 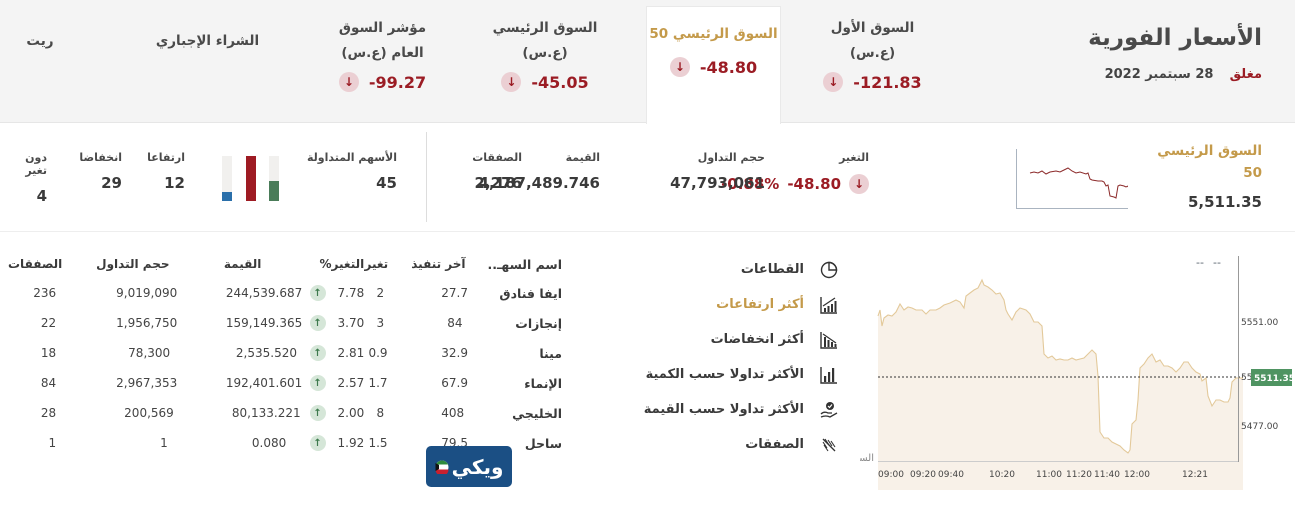 I want to click on hand-coin-icon, so click(x=829, y=410).